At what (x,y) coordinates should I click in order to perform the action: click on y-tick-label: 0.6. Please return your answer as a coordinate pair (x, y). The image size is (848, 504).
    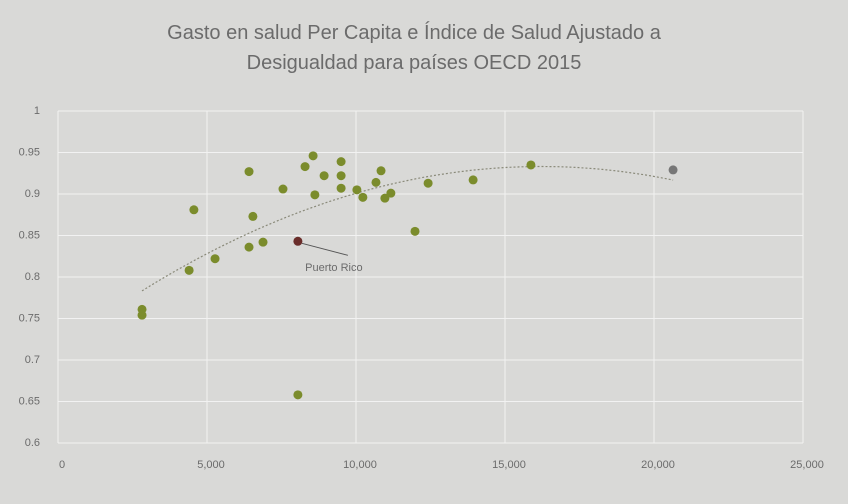
    Looking at the image, I should click on (32, 443).